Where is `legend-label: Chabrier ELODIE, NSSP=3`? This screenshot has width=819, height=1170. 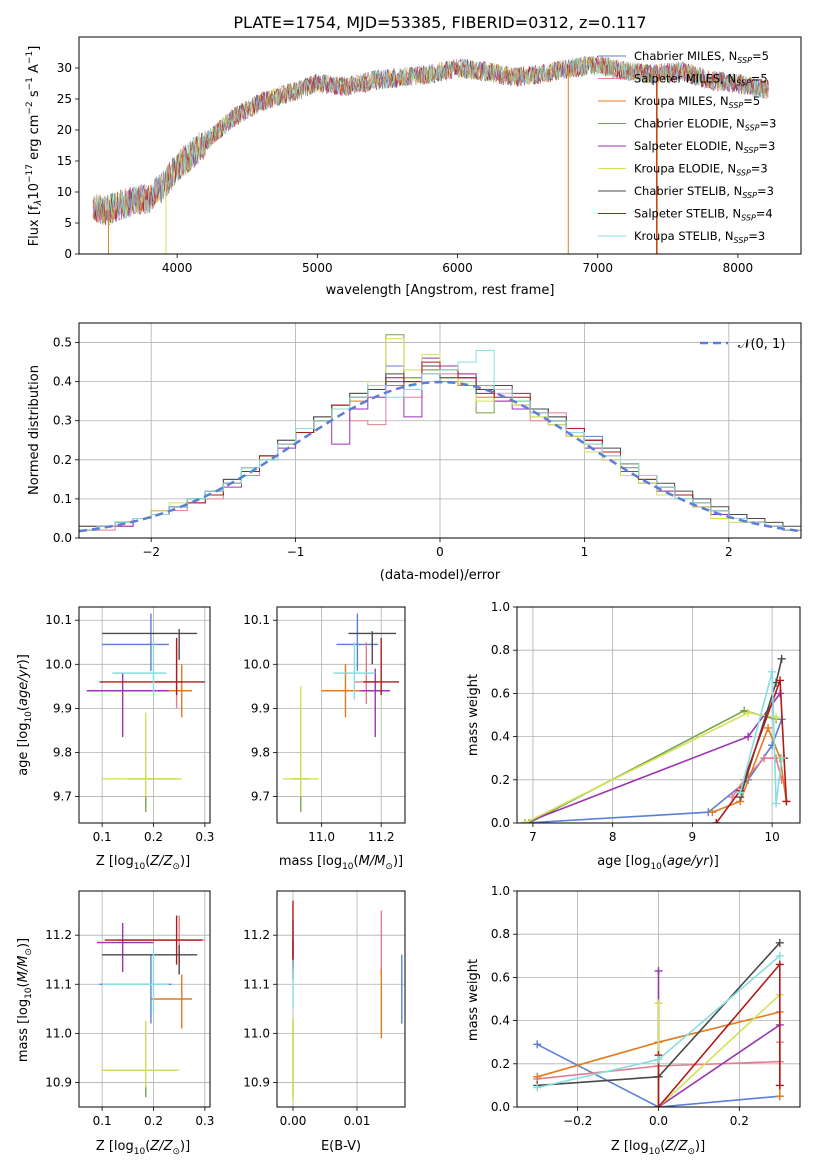 legend-label: Chabrier ELODIE, NSSP=3 is located at coordinates (705, 125).